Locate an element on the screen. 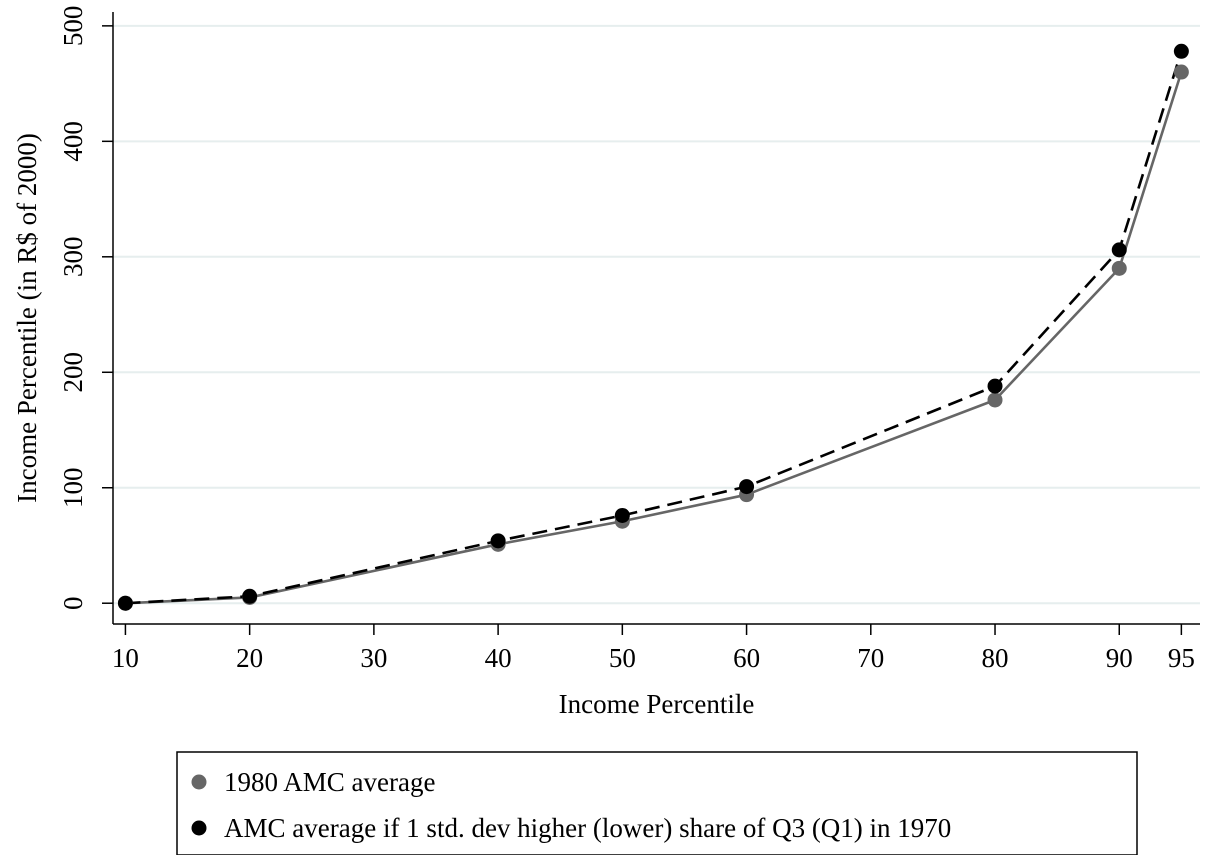 This screenshot has height=860, width=1205. x-tick-label-60: 60 is located at coordinates (746, 658).